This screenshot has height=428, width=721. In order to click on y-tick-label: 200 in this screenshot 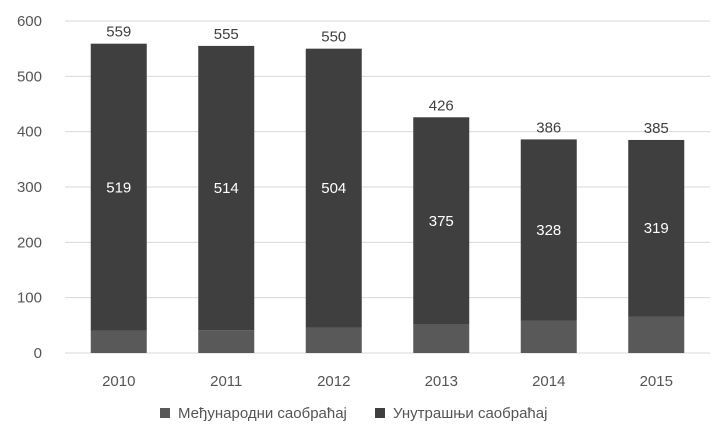, I will do `click(29, 242)`.